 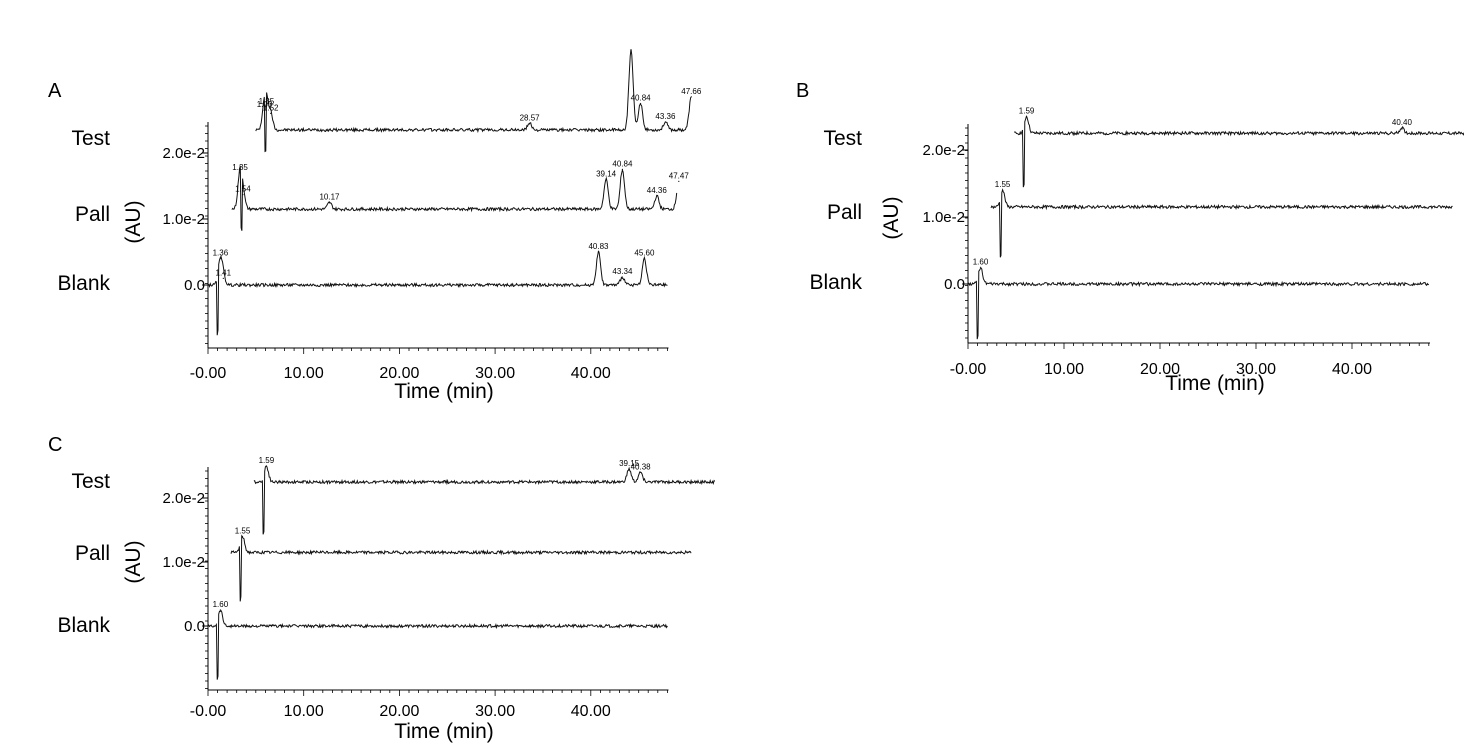 I want to click on peak-label: 1.41, so click(x=224, y=272).